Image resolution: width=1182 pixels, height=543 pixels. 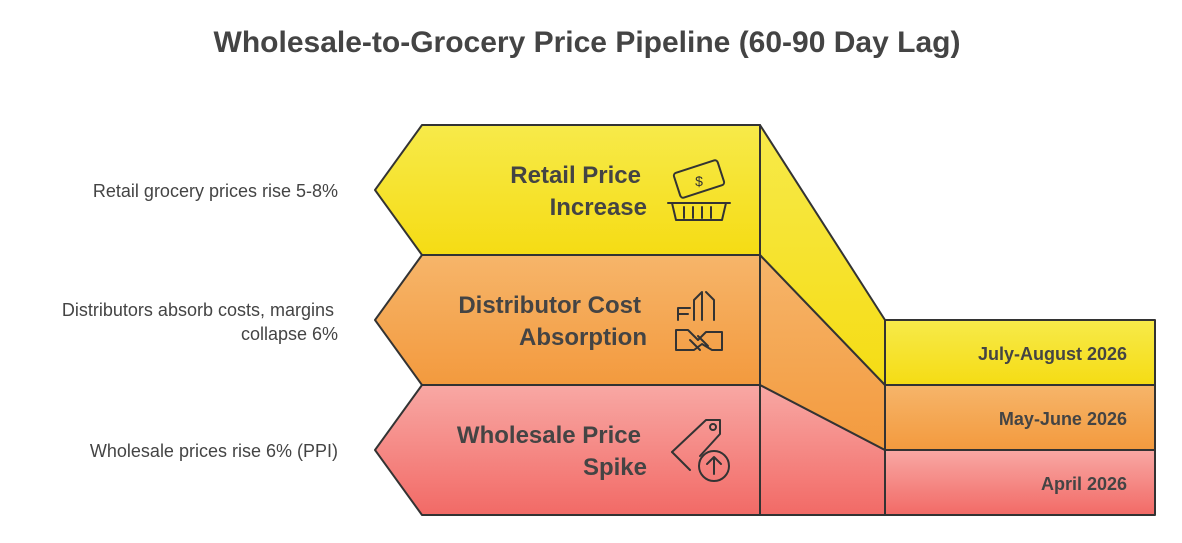 I want to click on description: Retail grocery prices rise 5-8%, so click(x=215, y=191).